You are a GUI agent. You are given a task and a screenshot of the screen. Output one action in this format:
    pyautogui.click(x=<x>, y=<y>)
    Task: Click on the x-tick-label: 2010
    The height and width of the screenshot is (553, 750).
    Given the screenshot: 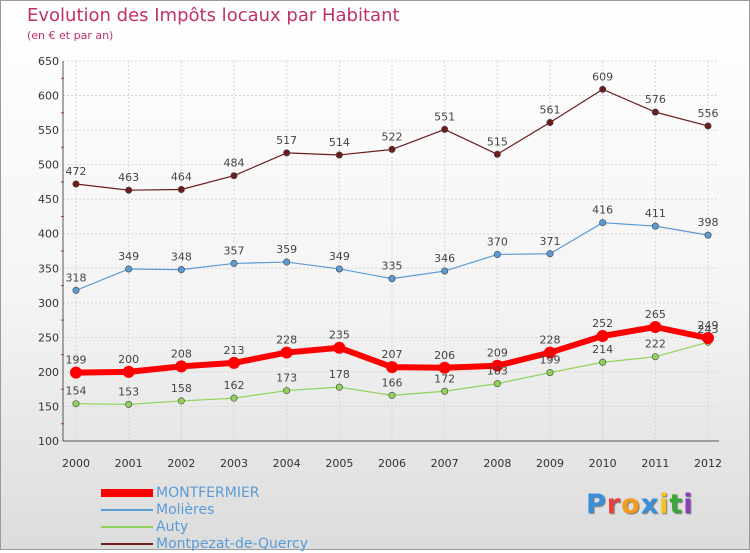 What is the action you would take?
    pyautogui.click(x=603, y=463)
    